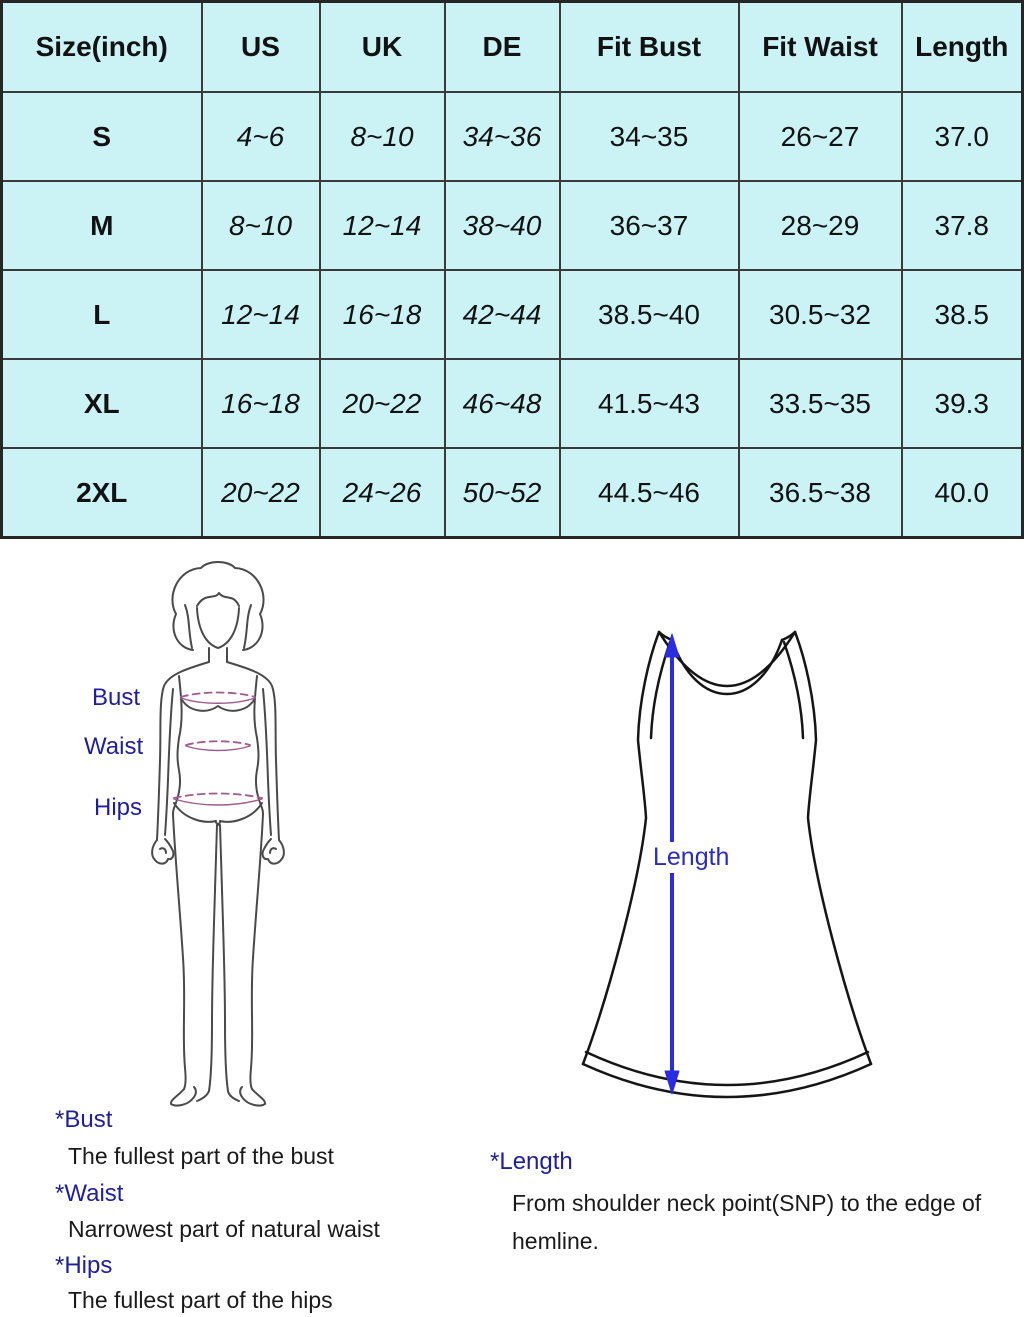 This screenshot has width=1024, height=1317. I want to click on table-cell: 39.3, so click(962, 403).